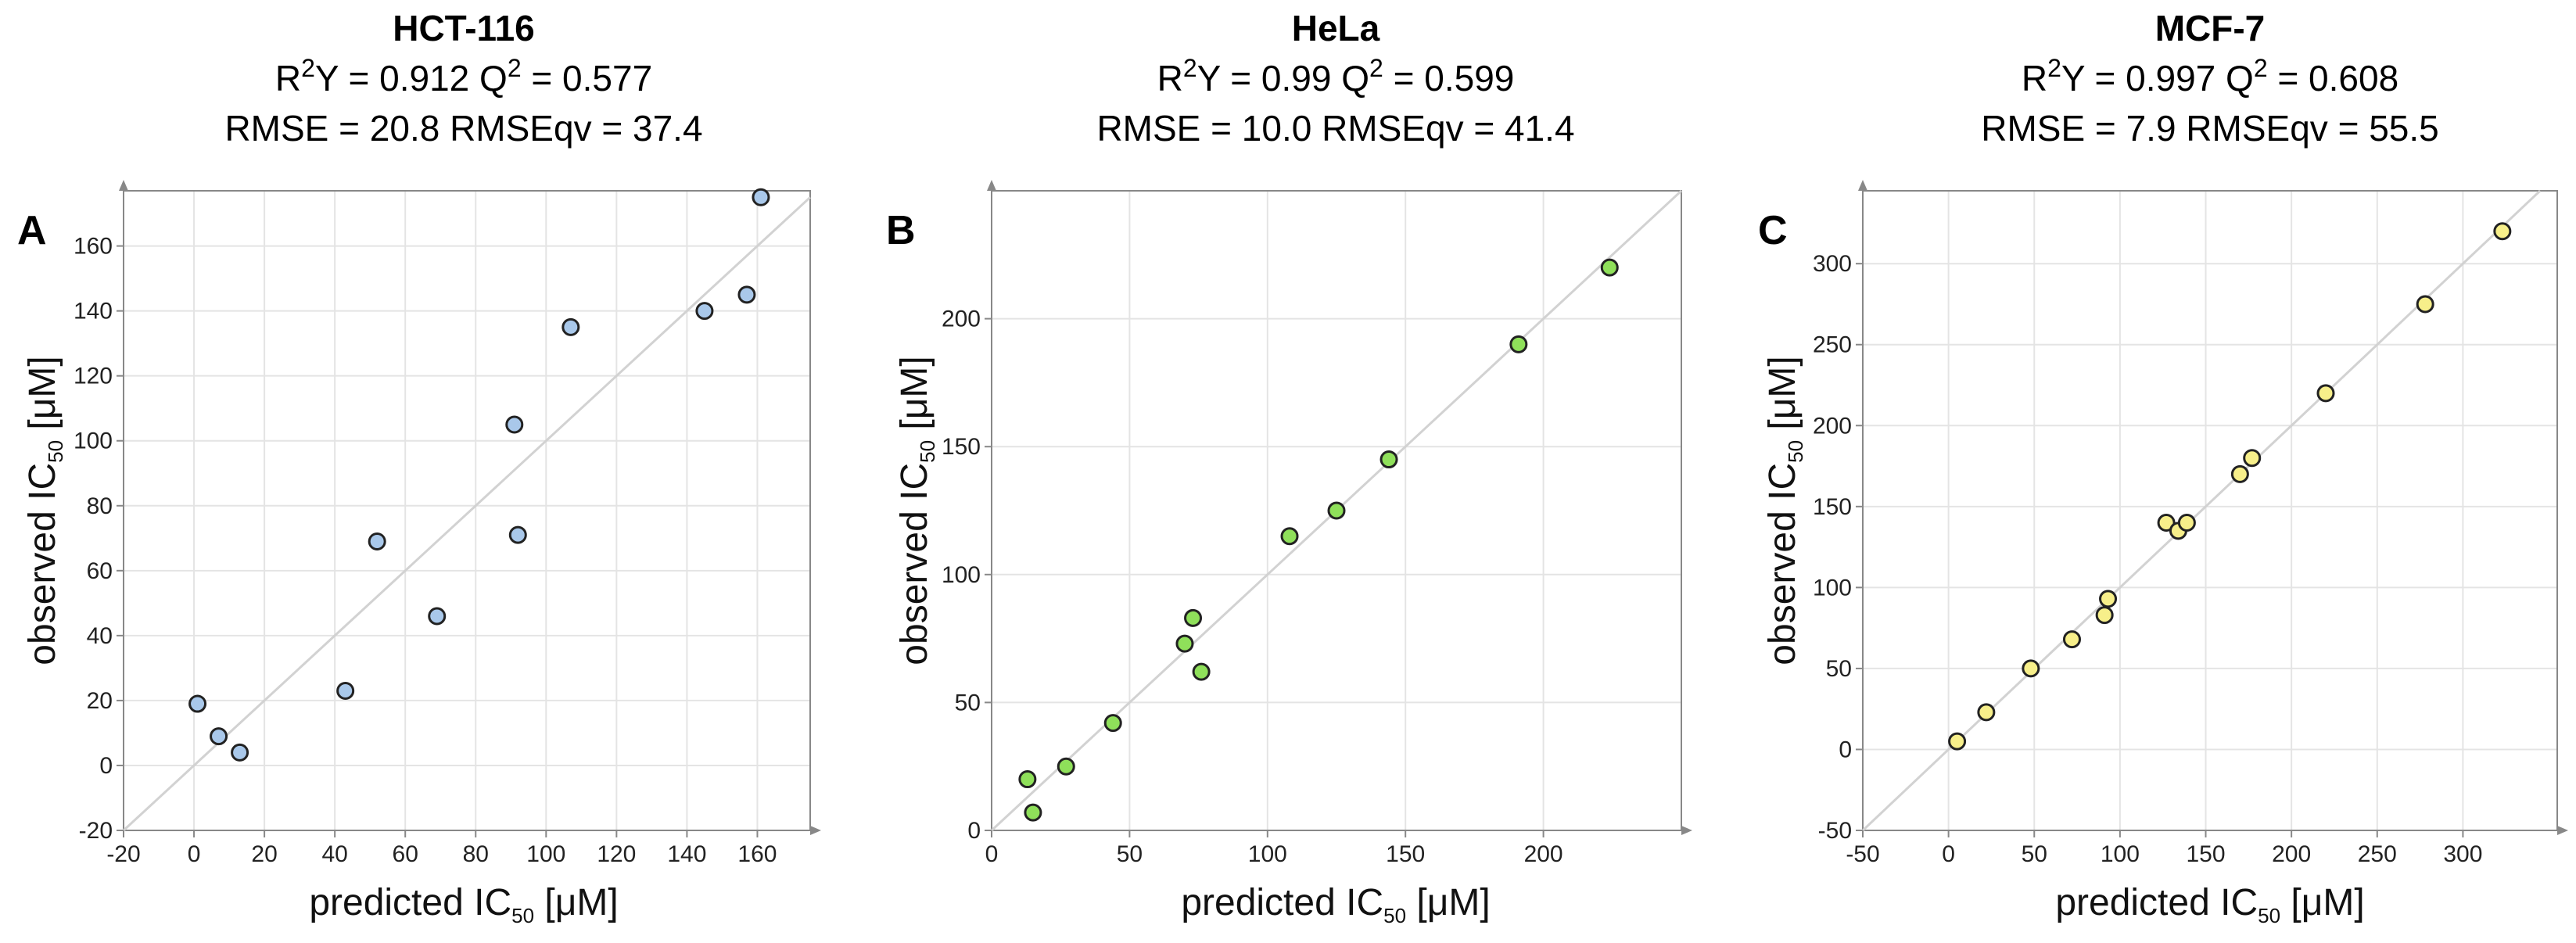 The image size is (2576, 943). Describe the element at coordinates (1832, 345) in the screenshot. I see `y-tick-label: 250` at that location.